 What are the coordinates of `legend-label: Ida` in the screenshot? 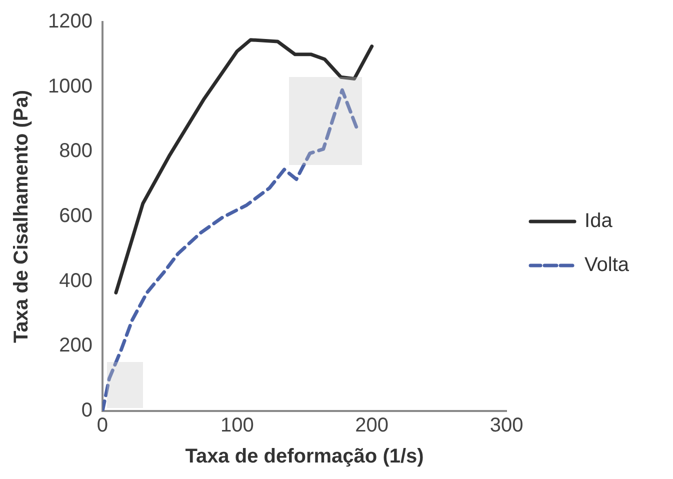 It's located at (599, 221).